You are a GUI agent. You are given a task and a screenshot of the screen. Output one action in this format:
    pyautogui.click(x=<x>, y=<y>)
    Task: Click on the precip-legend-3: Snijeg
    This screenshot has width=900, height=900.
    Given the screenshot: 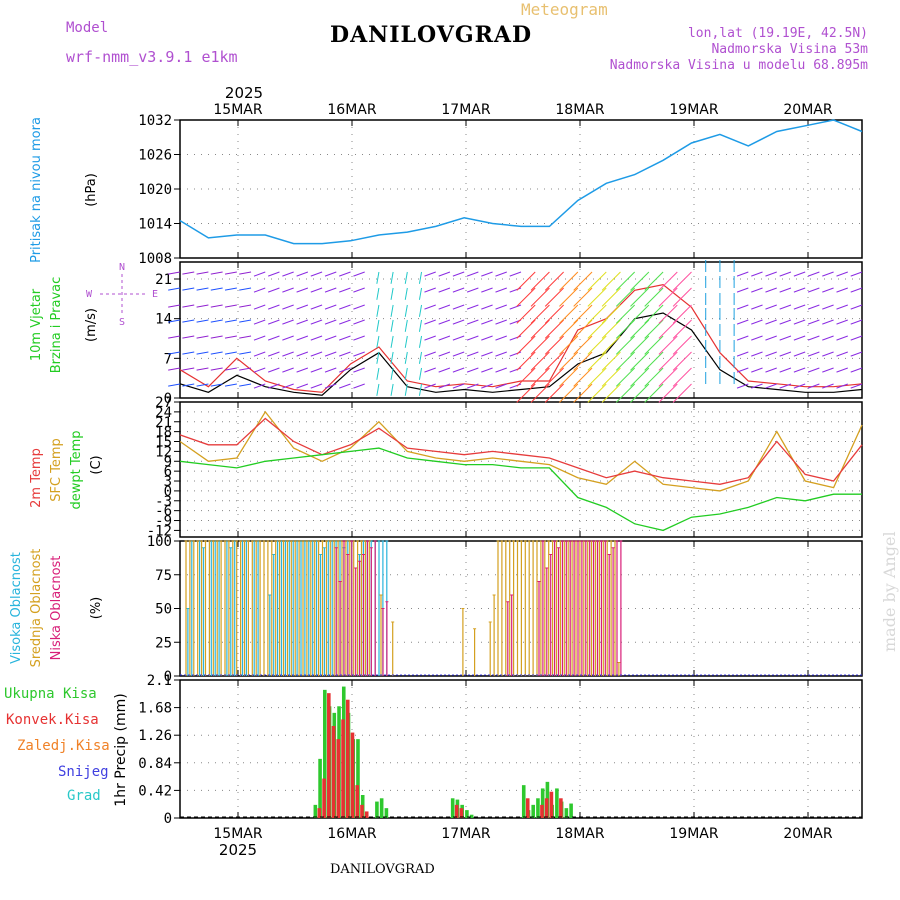 What is the action you would take?
    pyautogui.click(x=83, y=772)
    